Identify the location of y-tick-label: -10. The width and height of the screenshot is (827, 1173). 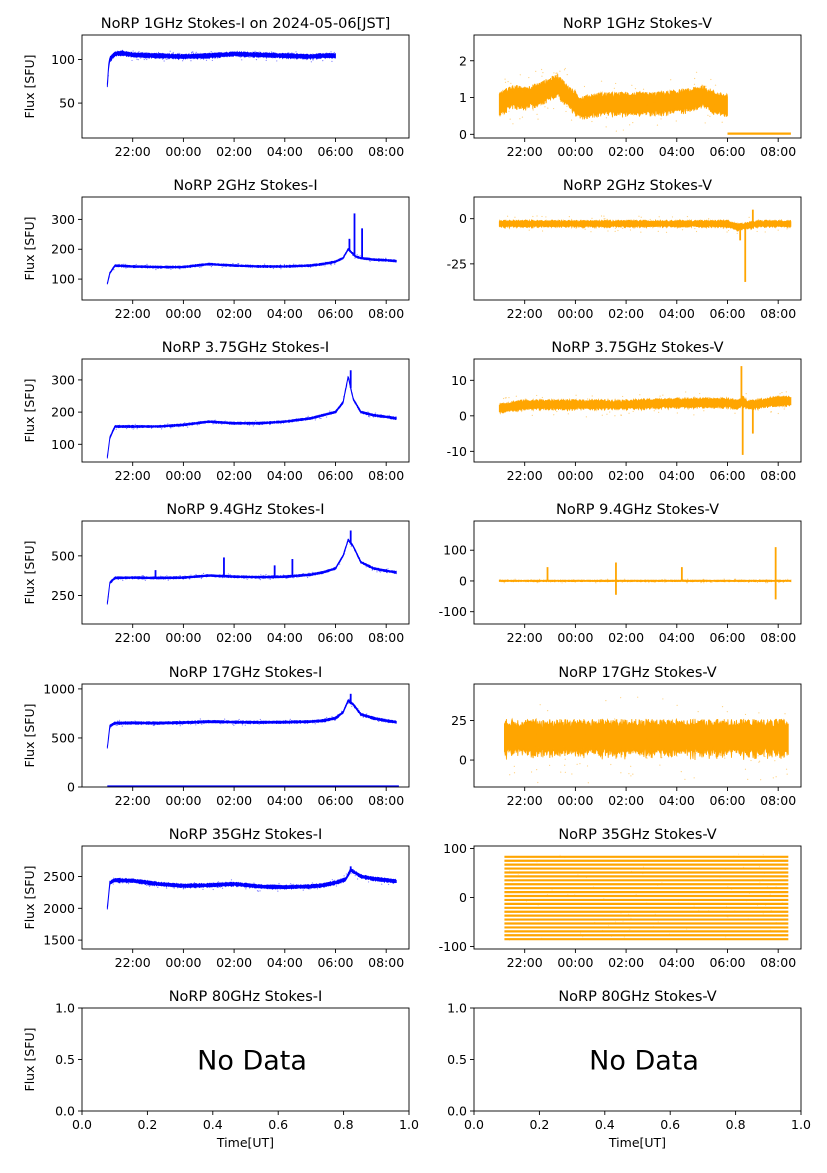
(457, 451).